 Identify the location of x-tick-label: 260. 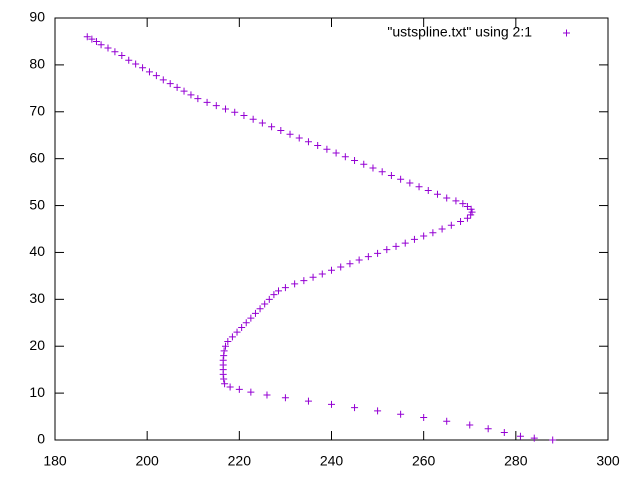
(424, 461).